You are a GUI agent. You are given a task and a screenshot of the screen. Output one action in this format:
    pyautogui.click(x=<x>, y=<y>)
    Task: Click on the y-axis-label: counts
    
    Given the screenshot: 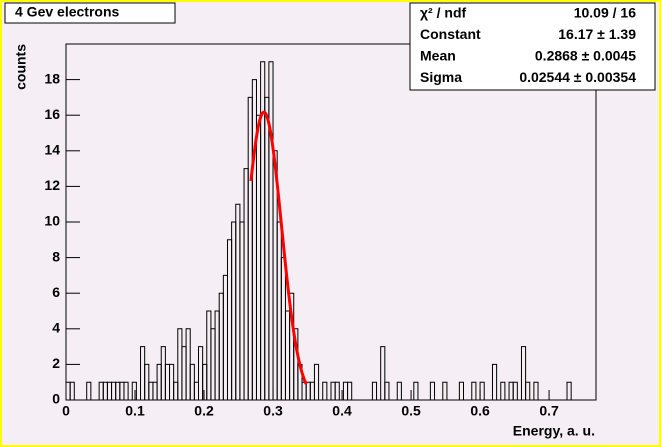 What is the action you would take?
    pyautogui.click(x=21, y=67)
    